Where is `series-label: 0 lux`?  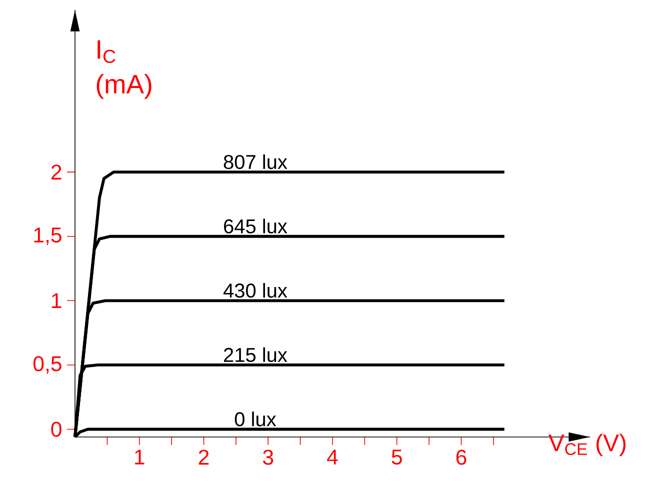
series-label: 0 lux is located at coordinates (255, 419).